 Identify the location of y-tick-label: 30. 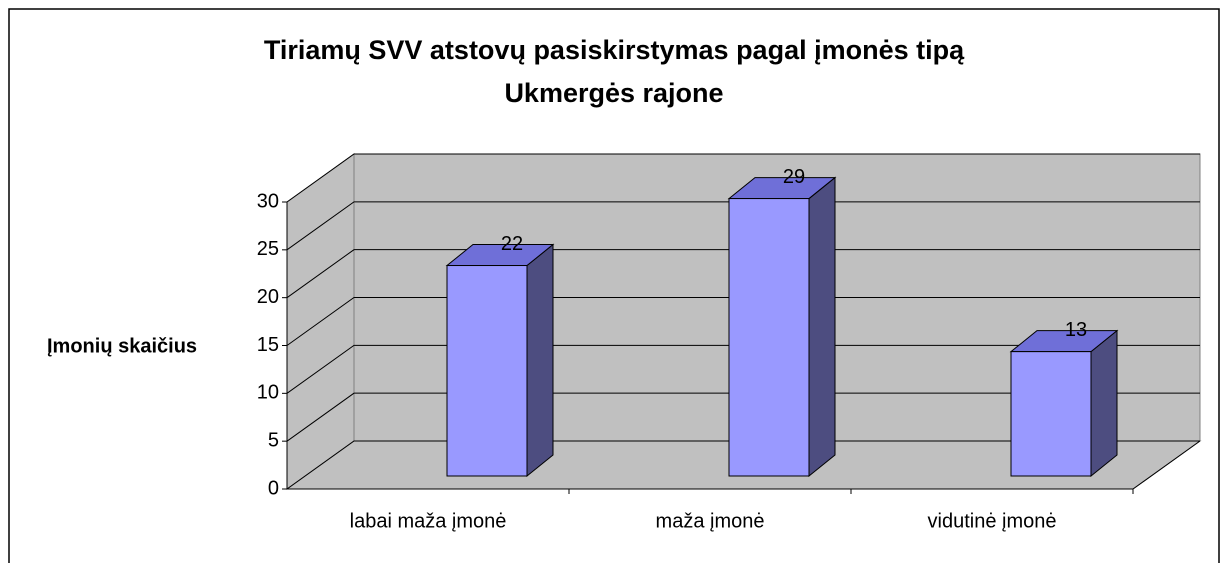
(268, 201).